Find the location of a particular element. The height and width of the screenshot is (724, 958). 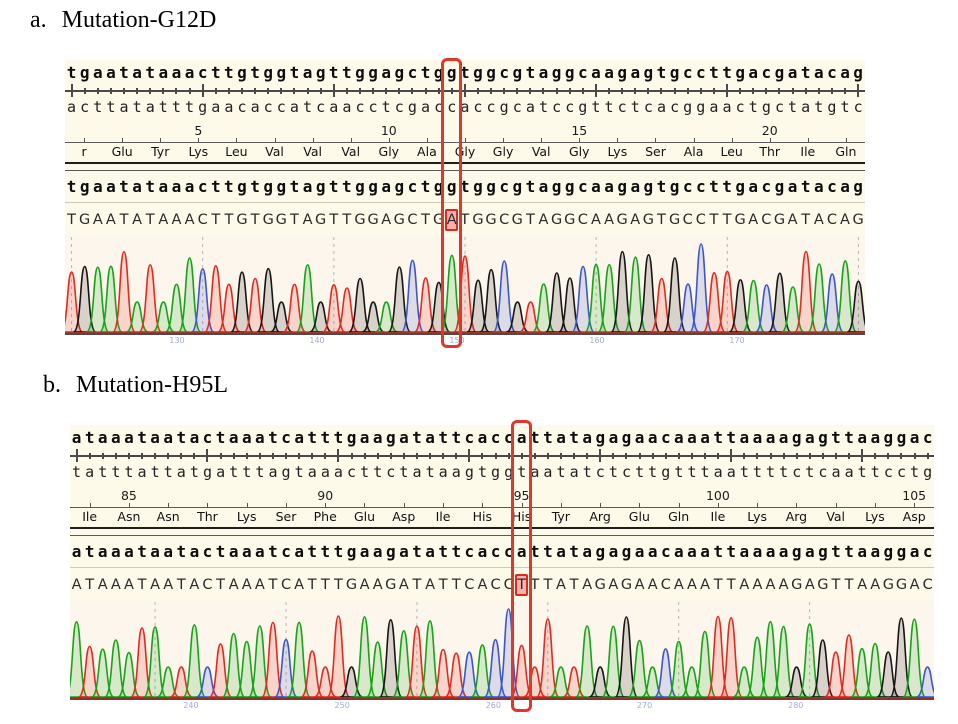

amino-acid-cell: Gly is located at coordinates (465, 151).